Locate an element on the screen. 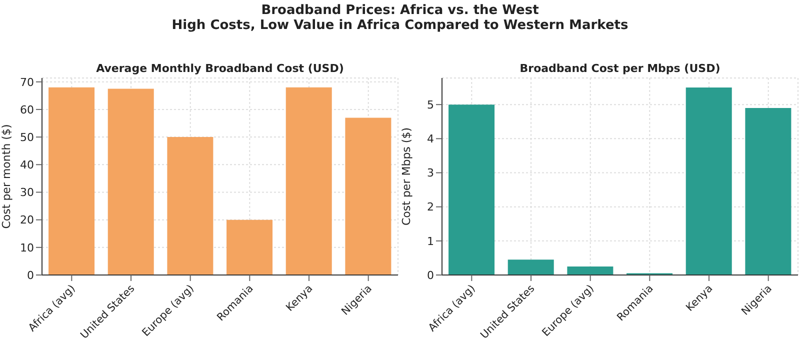 Image resolution: width=800 pixels, height=341 pixels. y-tick-label: 40 is located at coordinates (27, 165).